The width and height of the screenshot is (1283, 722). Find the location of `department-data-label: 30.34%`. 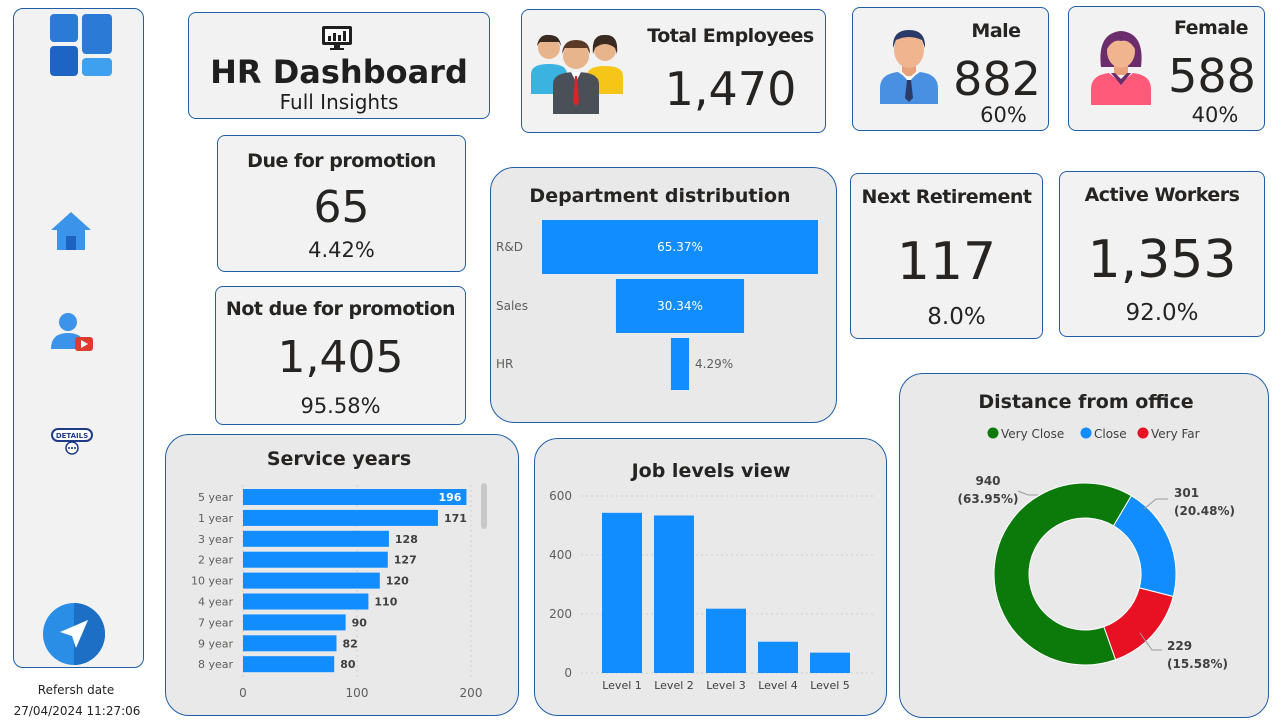

department-data-label: 30.34% is located at coordinates (680, 306).